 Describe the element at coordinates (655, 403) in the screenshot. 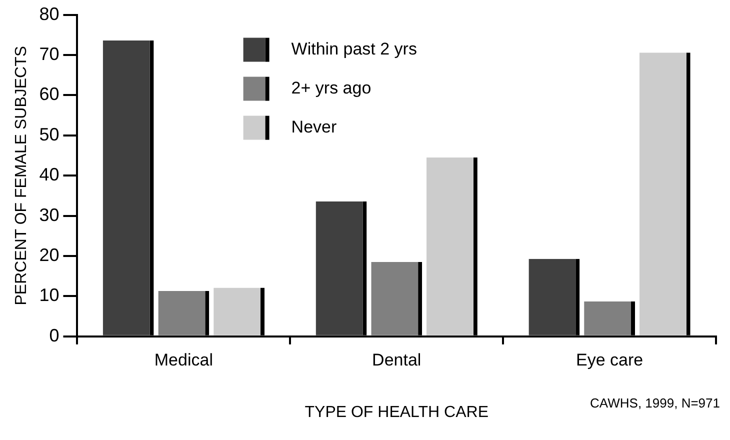

I see `text: CAWHS, 1999, N=971` at that location.